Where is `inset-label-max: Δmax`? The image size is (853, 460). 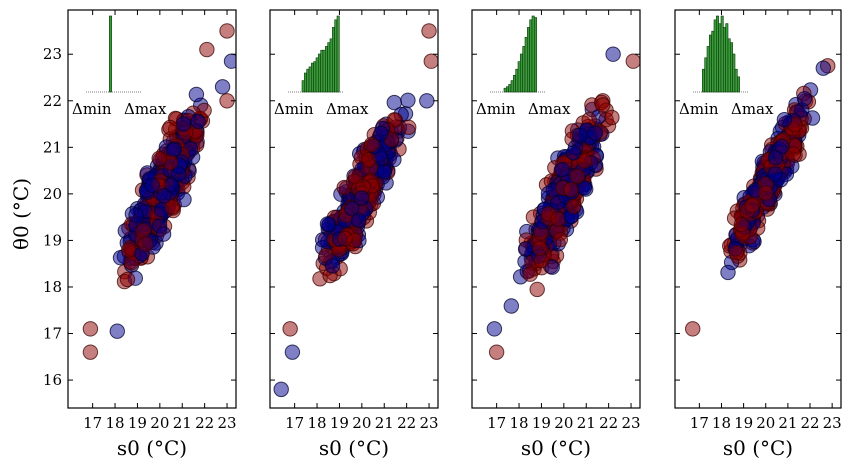 inset-label-max: Δmax is located at coordinates (549, 109).